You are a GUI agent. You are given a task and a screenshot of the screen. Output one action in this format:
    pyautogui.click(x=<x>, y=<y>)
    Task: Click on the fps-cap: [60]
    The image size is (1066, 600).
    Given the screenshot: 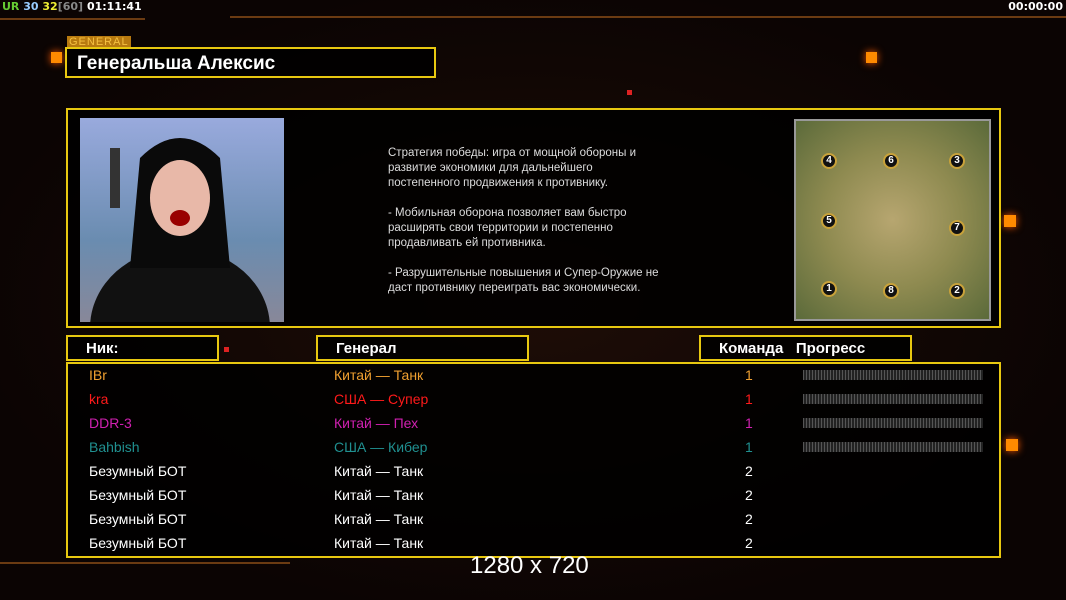 What is the action you would take?
    pyautogui.click(x=70, y=6)
    